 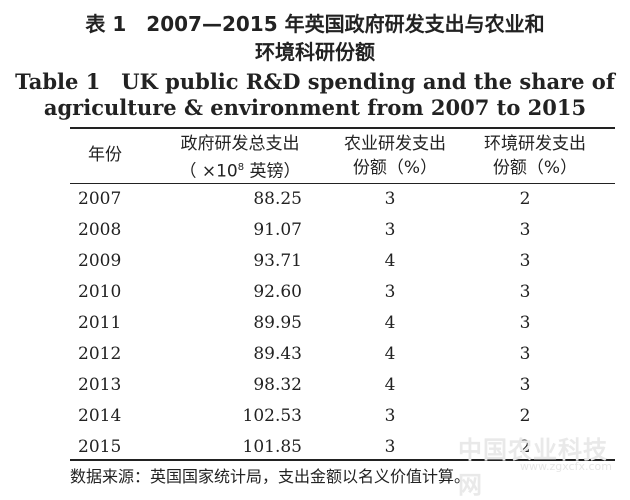 I want to click on header-env-line1: 环境研发支出, so click(x=535, y=144).